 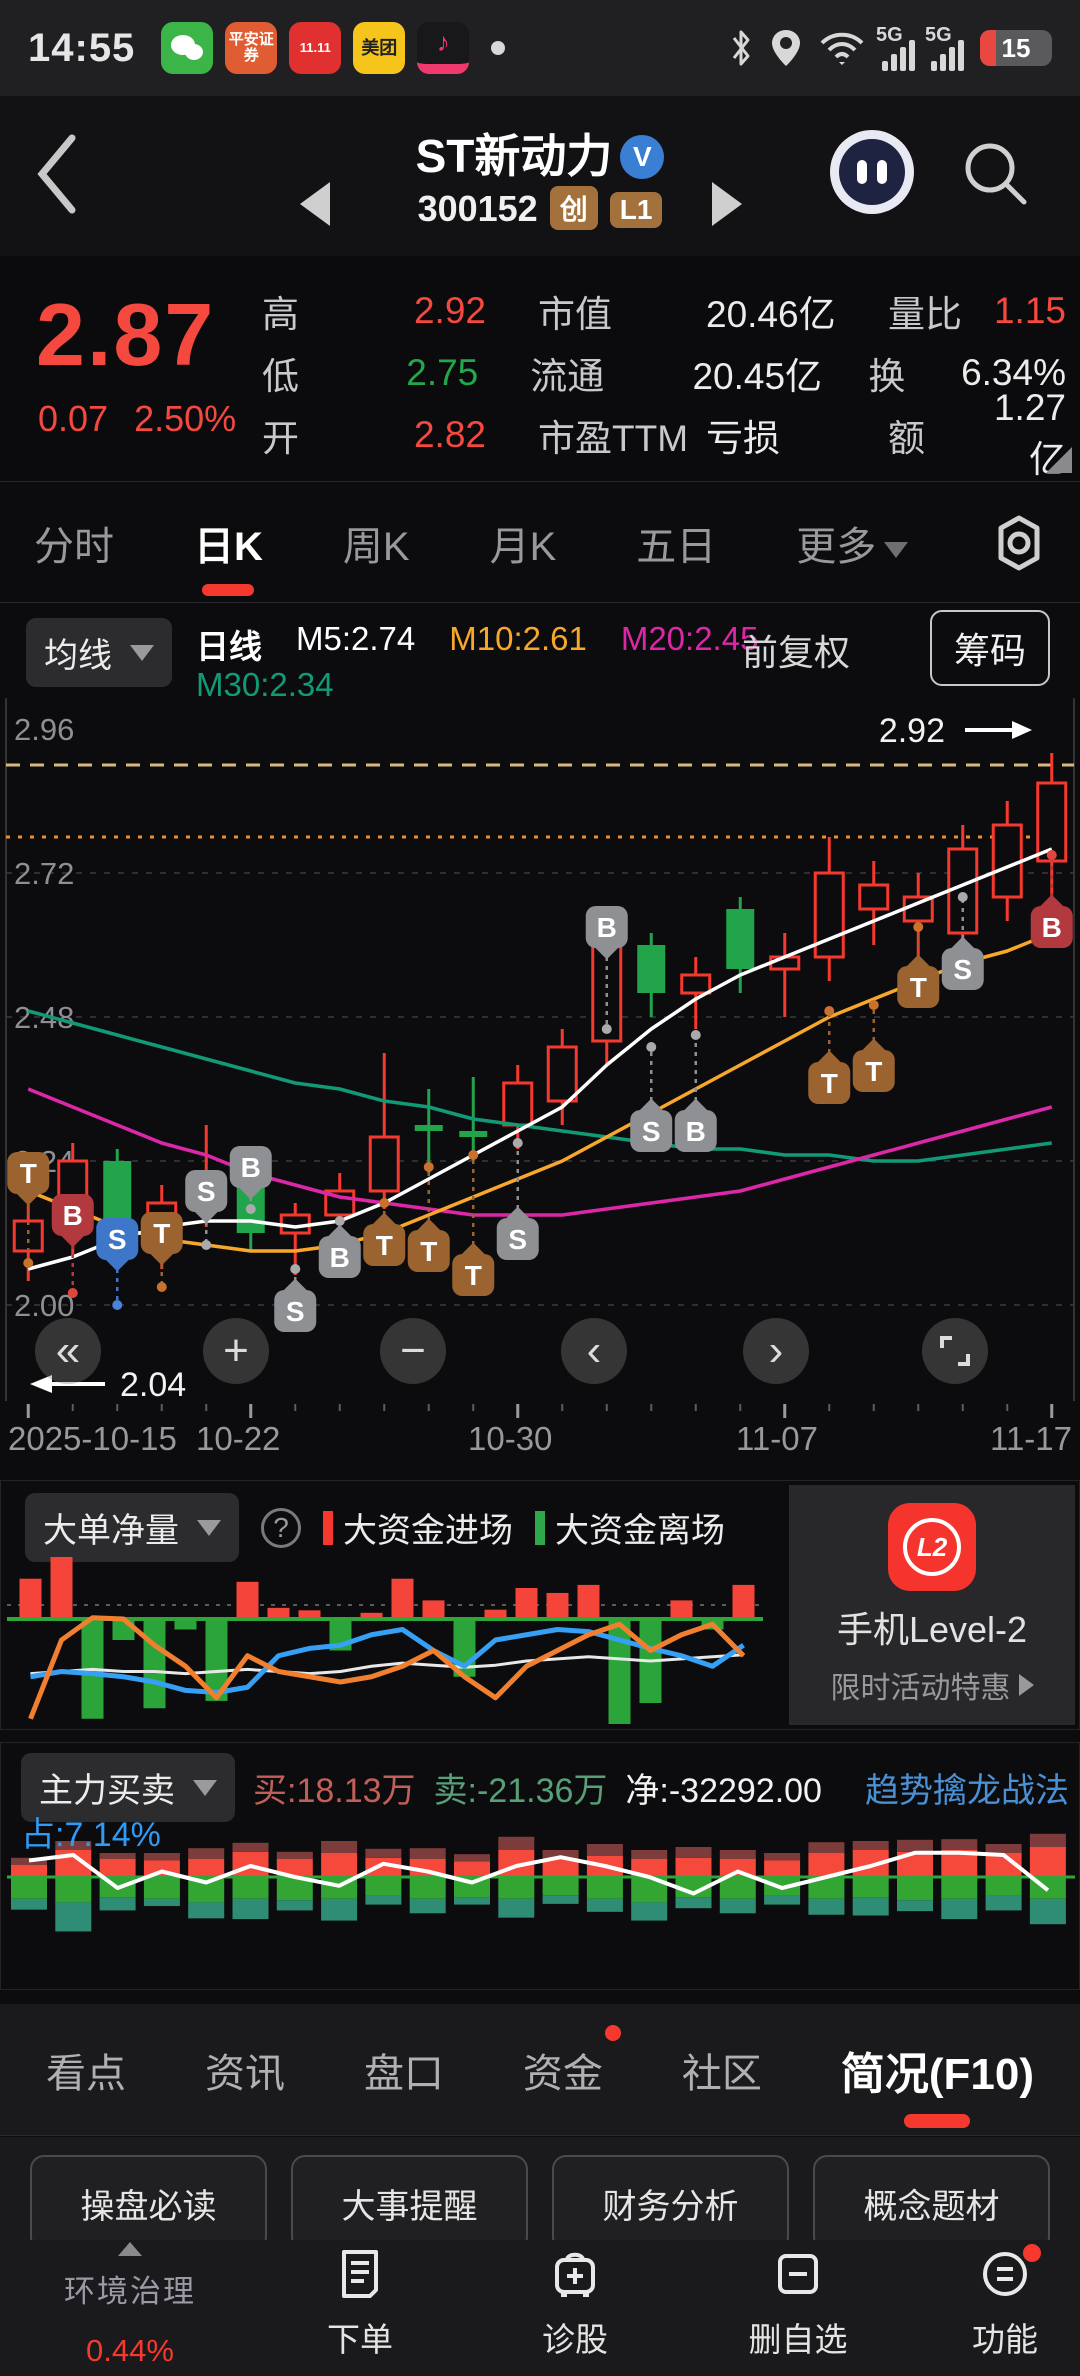 What do you see at coordinates (74, 546) in the screenshot?
I see `tab-minute: 分时` at bounding box center [74, 546].